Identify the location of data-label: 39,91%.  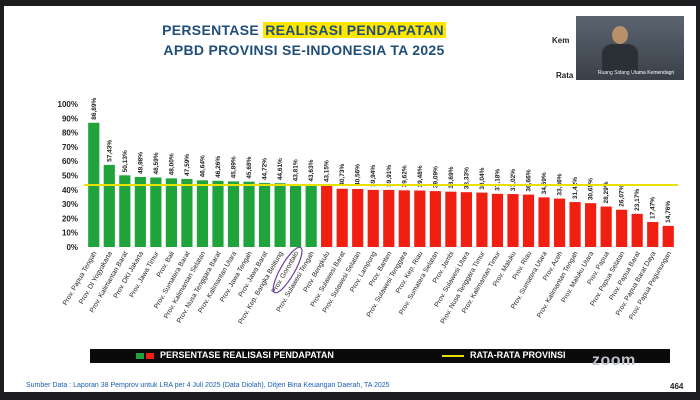
(389, 176).